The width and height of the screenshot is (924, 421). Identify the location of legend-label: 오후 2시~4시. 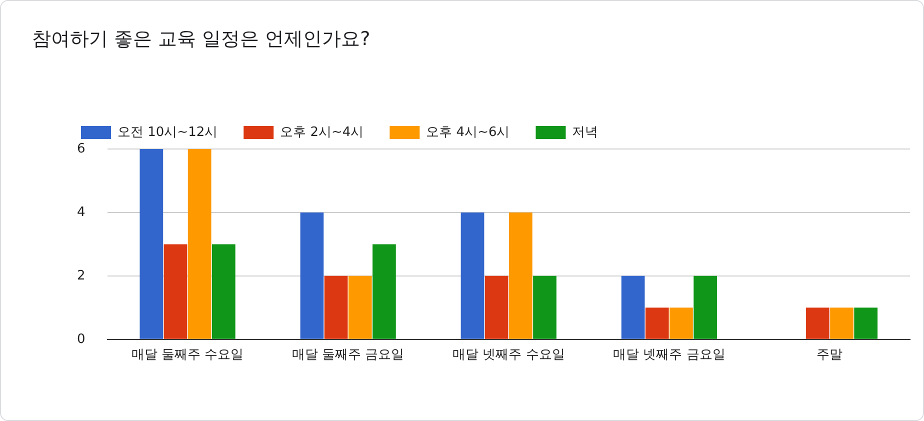
(322, 132).